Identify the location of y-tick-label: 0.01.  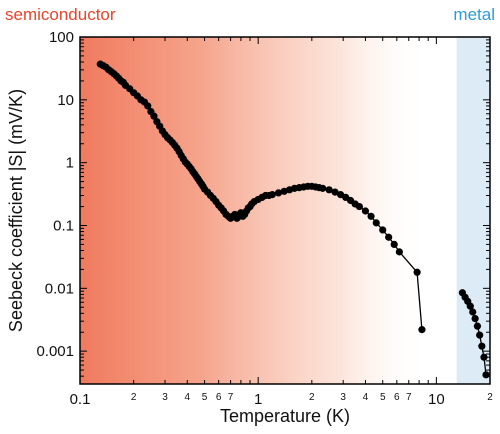
(59, 288).